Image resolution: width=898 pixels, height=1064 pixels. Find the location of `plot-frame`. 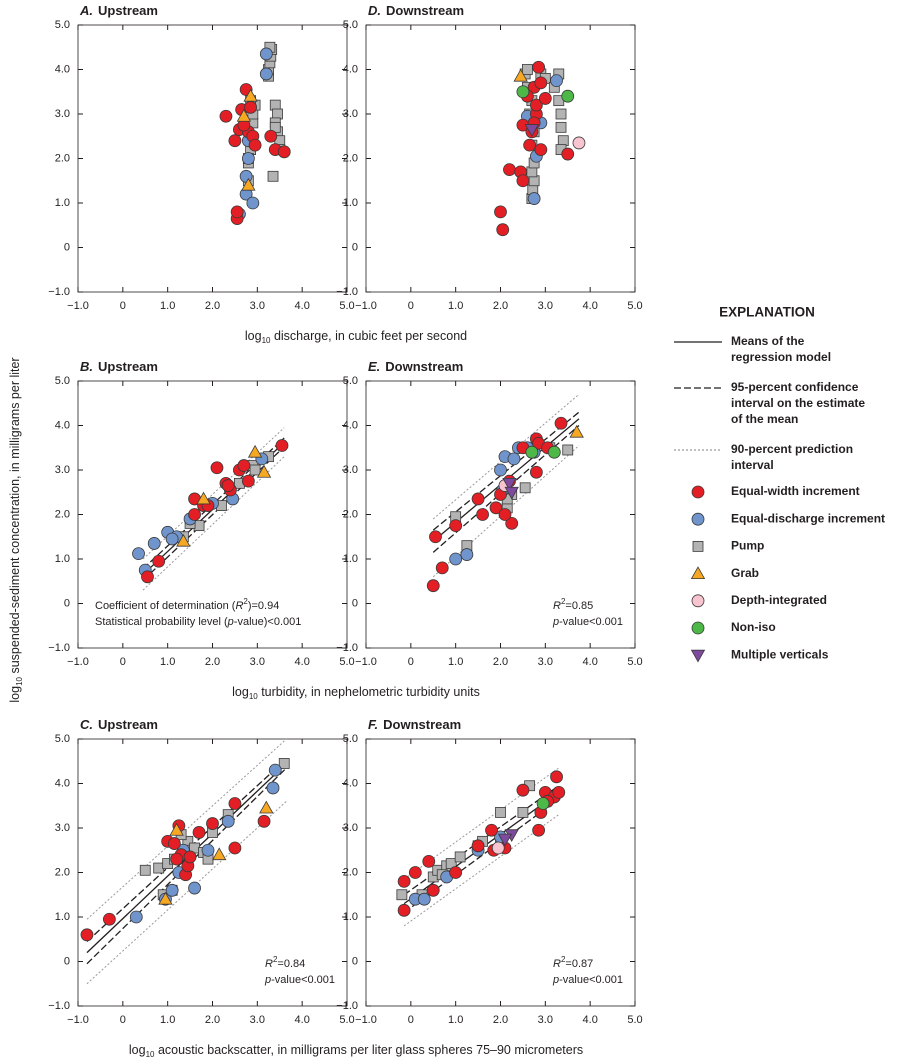

plot-frame is located at coordinates (500, 872).